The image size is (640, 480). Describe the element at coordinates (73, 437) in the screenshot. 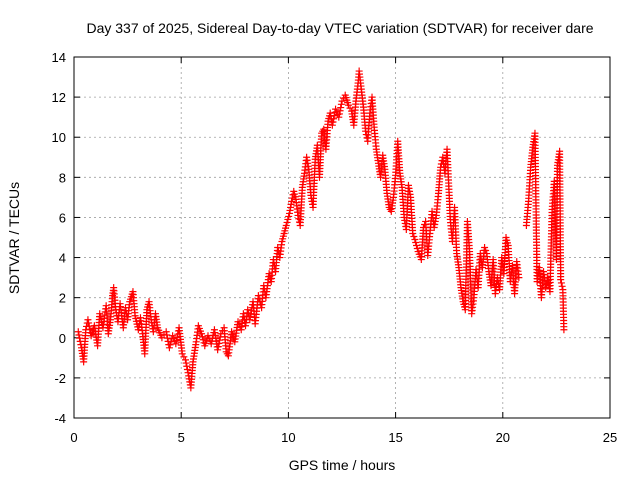

I see `x-tick-label: 0` at that location.